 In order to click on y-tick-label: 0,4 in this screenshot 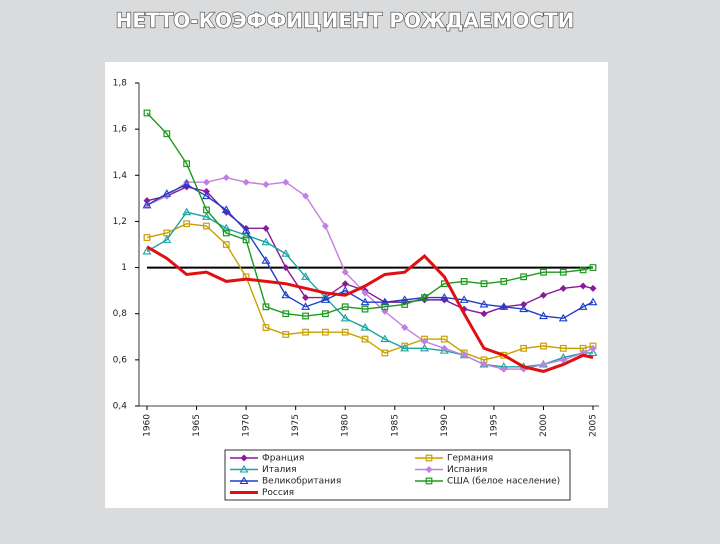, I will do `click(120, 407)`.